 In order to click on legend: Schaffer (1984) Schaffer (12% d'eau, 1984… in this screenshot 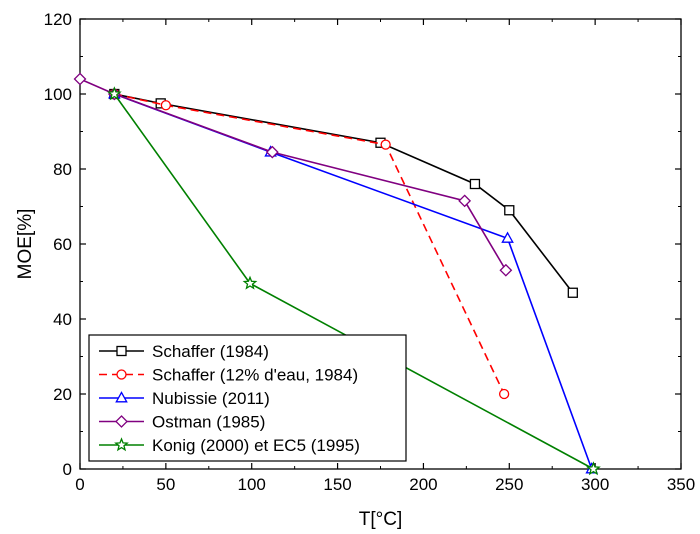, I will do `click(247, 398)`.